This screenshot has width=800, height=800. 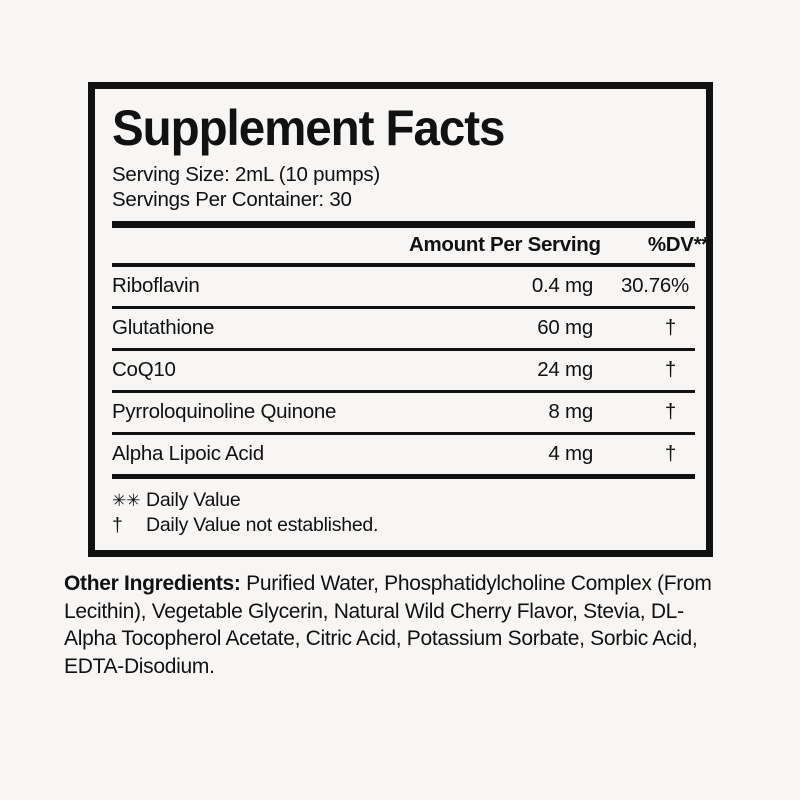 I want to click on table-row: CoQ10 24 mg †, so click(x=410, y=370).